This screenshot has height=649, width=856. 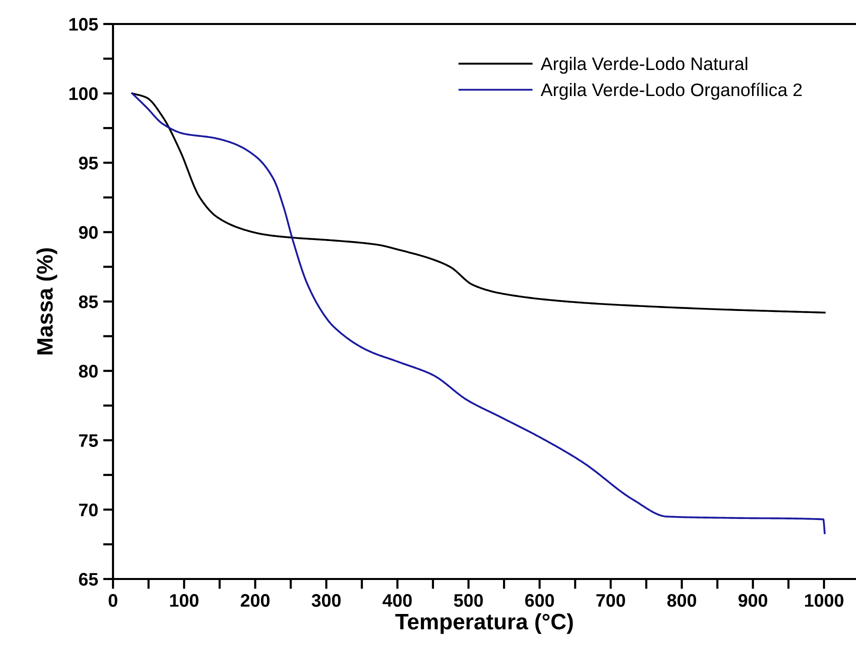 I want to click on y-tick-label: 80, so click(x=88, y=371).